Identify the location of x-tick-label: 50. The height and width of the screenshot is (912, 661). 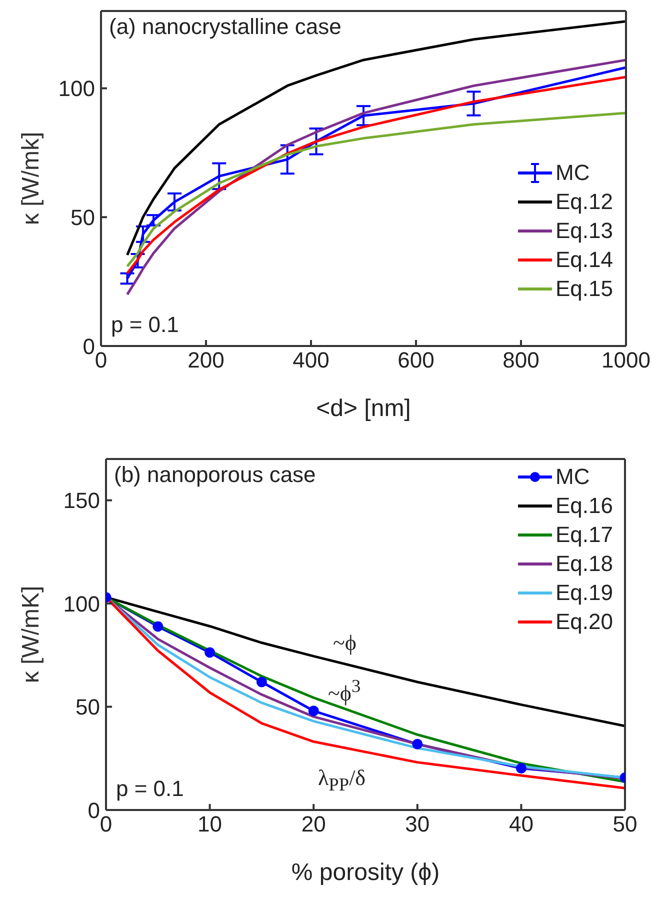
(625, 824).